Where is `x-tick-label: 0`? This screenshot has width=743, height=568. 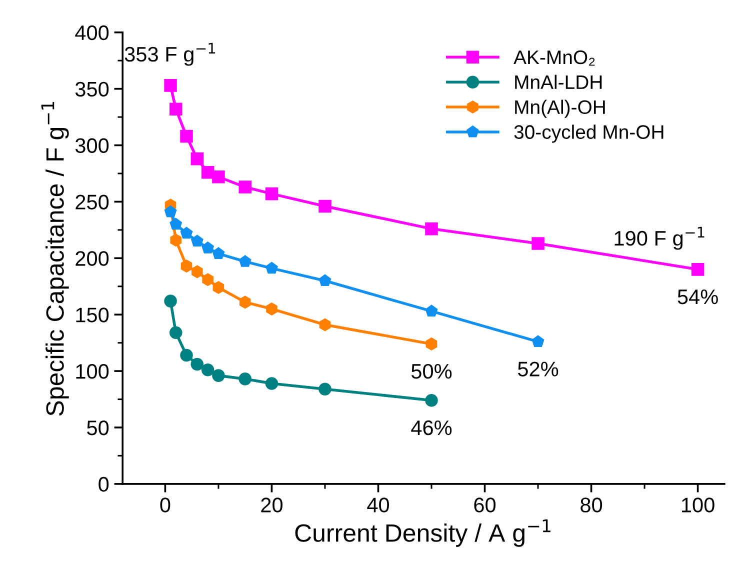
x-tick-label: 0 is located at coordinates (165, 505).